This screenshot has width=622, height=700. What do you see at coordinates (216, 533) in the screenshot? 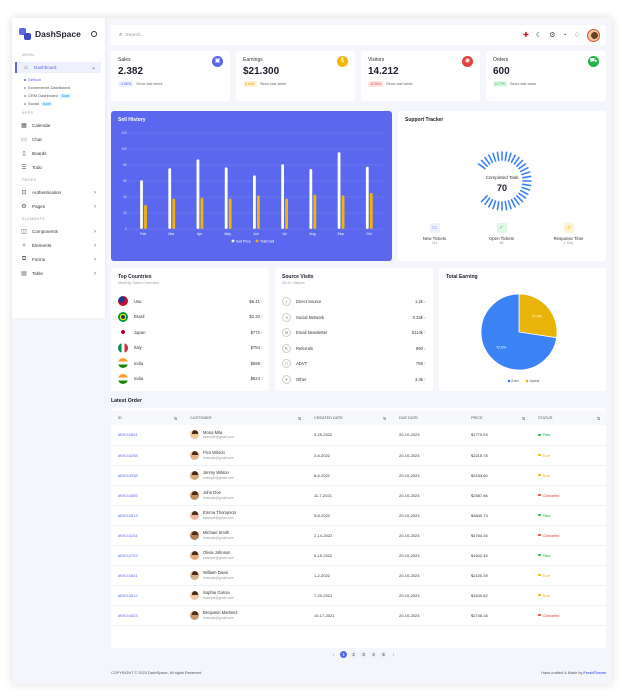
I see `customer-name: Michael Smith` at bounding box center [216, 533].